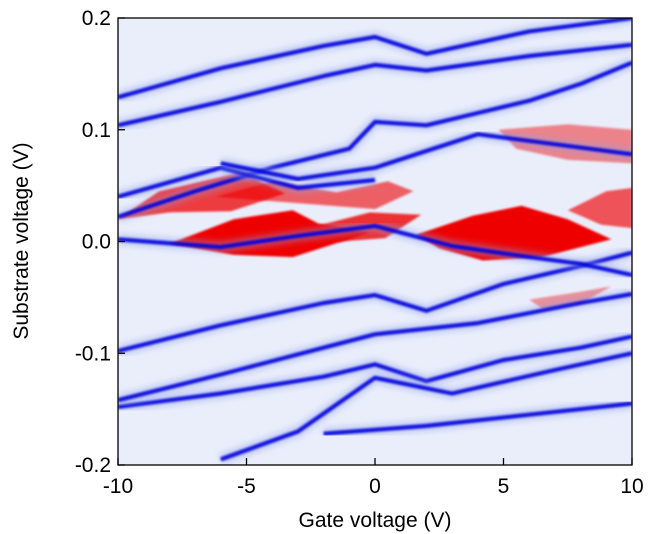  I want to click on y-tick-label: -0.1, so click(93, 353).